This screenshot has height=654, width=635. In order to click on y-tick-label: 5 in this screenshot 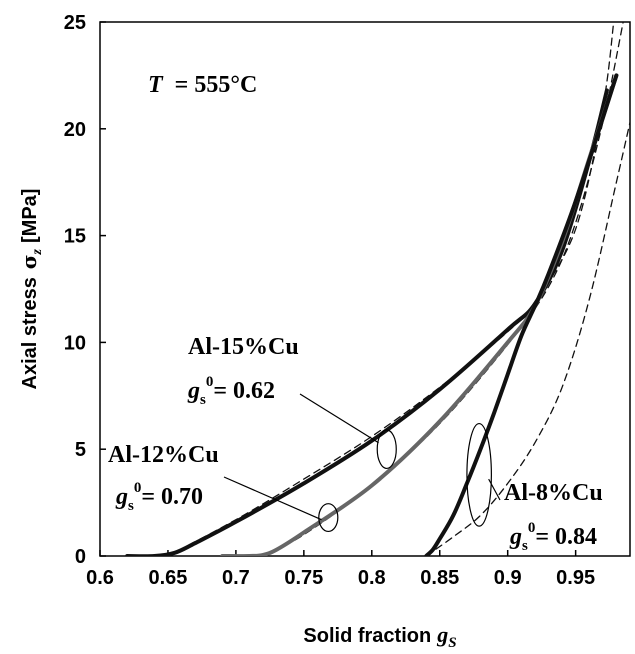, I will do `click(80, 450)`.